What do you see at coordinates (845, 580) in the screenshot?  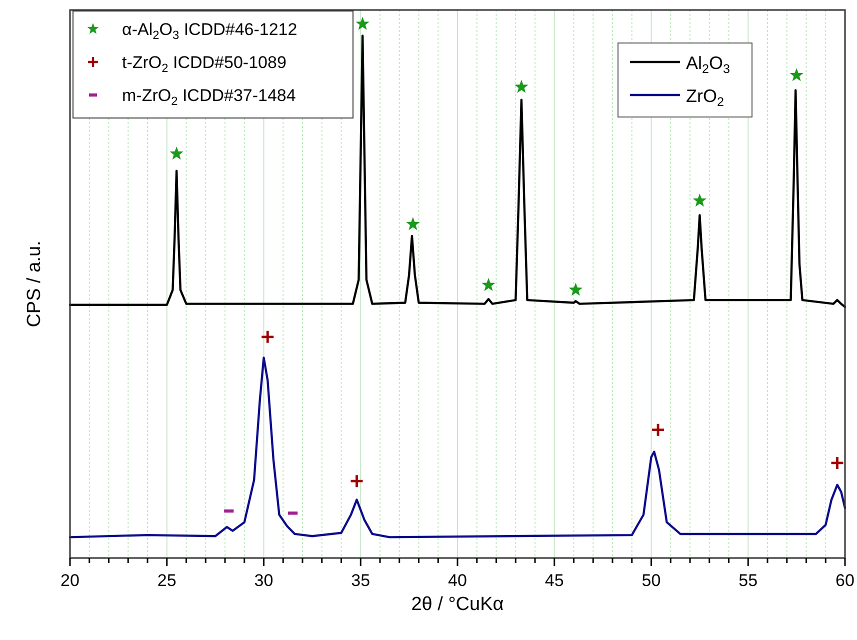 I see `x-tick-label: 60` at bounding box center [845, 580].